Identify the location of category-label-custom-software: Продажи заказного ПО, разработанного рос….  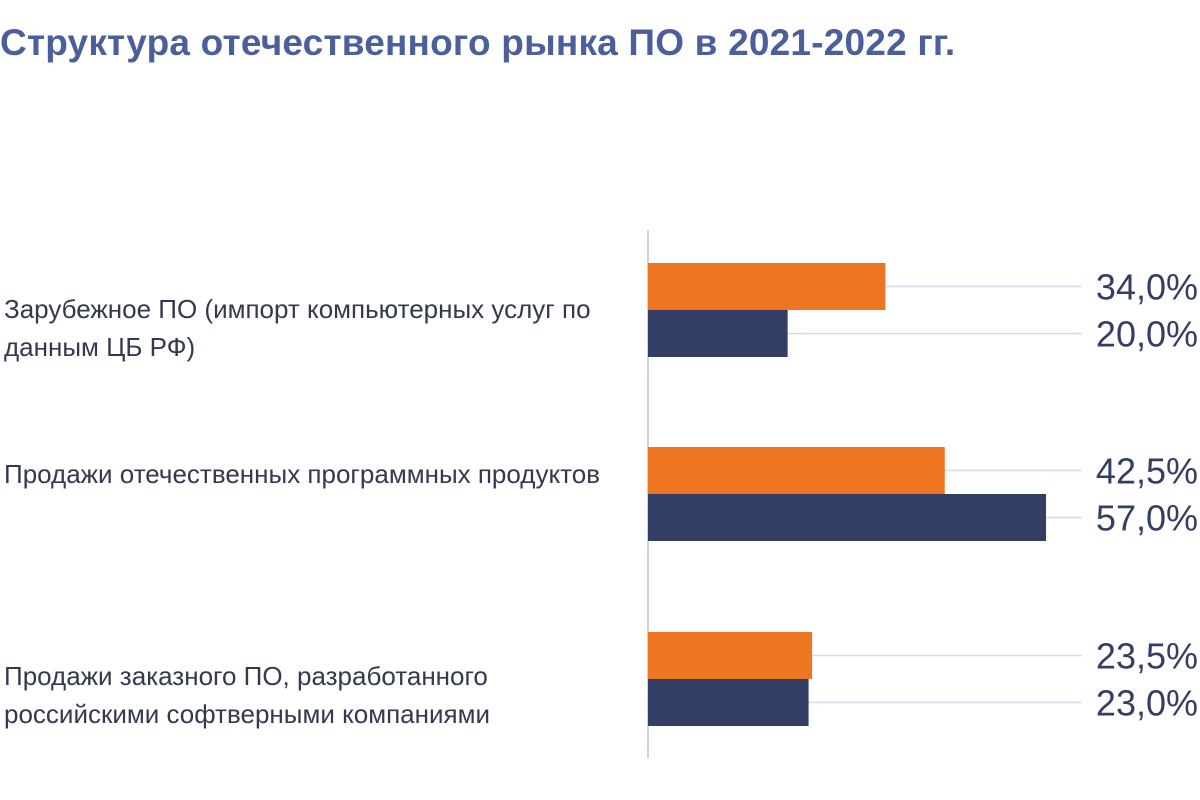
(247, 695).